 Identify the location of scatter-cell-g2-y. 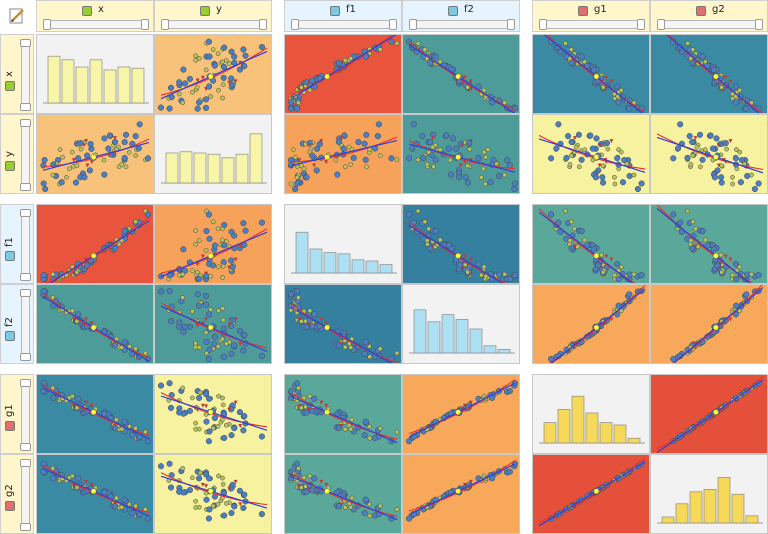
(213, 494).